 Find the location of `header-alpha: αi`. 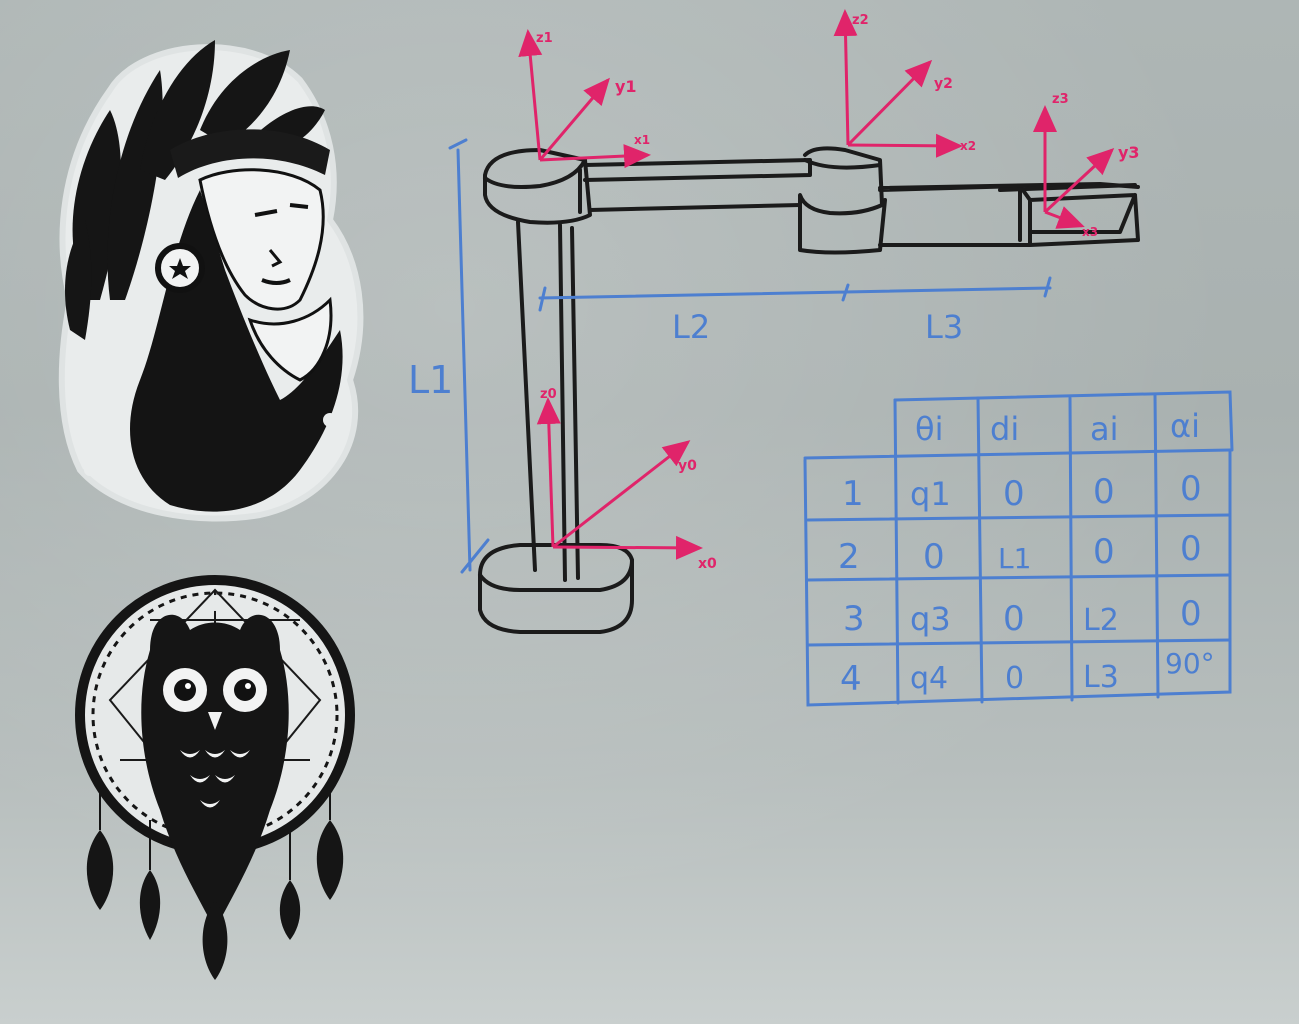

header-alpha: αi is located at coordinates (1185, 426).